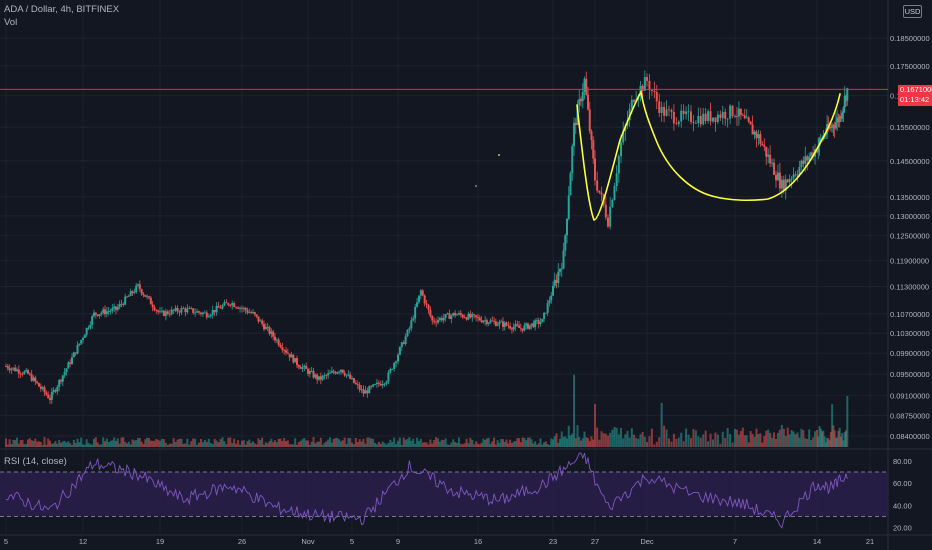 The width and height of the screenshot is (932, 550). What do you see at coordinates (912, 11) in the screenshot?
I see `currency-button: USD` at bounding box center [912, 11].